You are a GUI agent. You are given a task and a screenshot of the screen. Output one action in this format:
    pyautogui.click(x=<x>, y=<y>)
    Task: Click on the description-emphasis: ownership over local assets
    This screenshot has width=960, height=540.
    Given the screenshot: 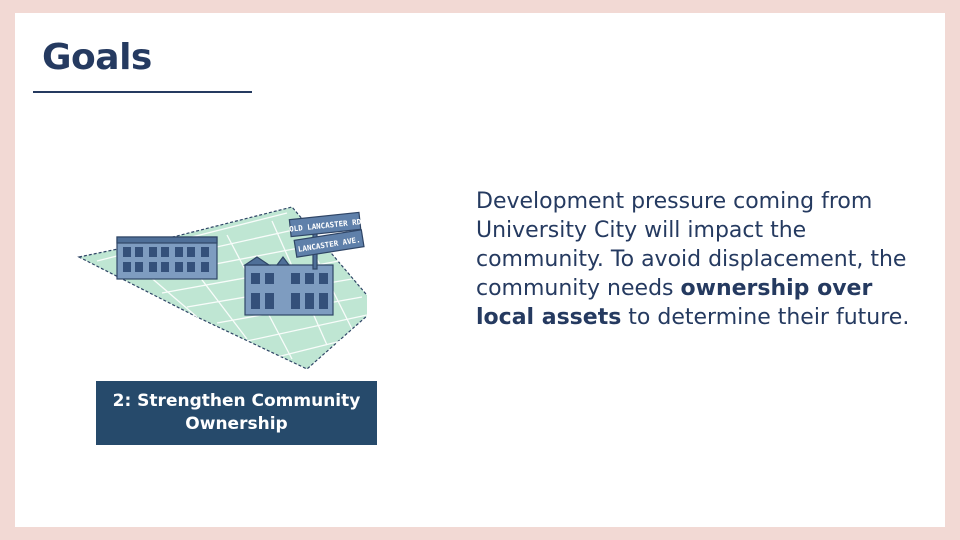 What is the action you would take?
    pyautogui.click(x=674, y=303)
    